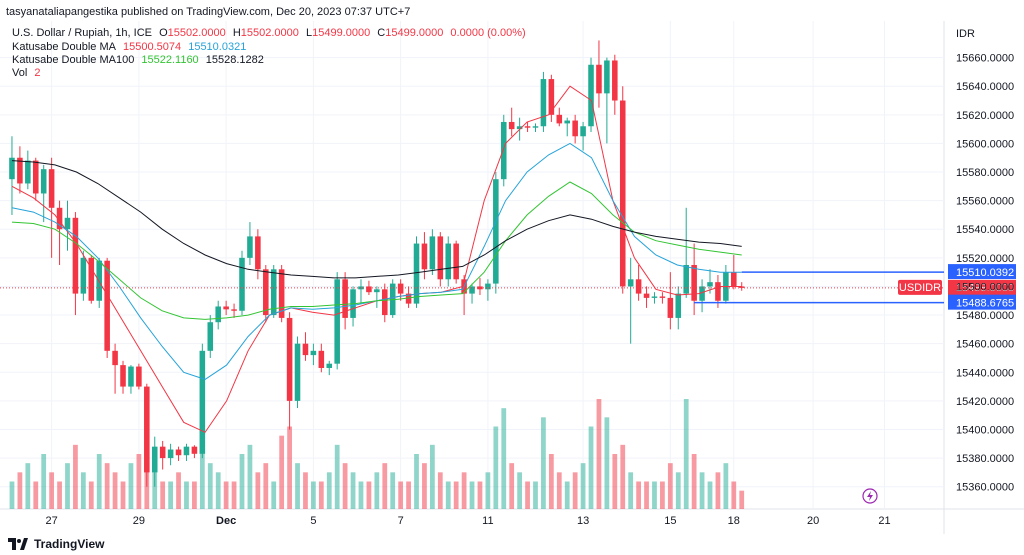  Describe the element at coordinates (56, 544) in the screenshot. I see `footer-brand: TradingView` at that location.